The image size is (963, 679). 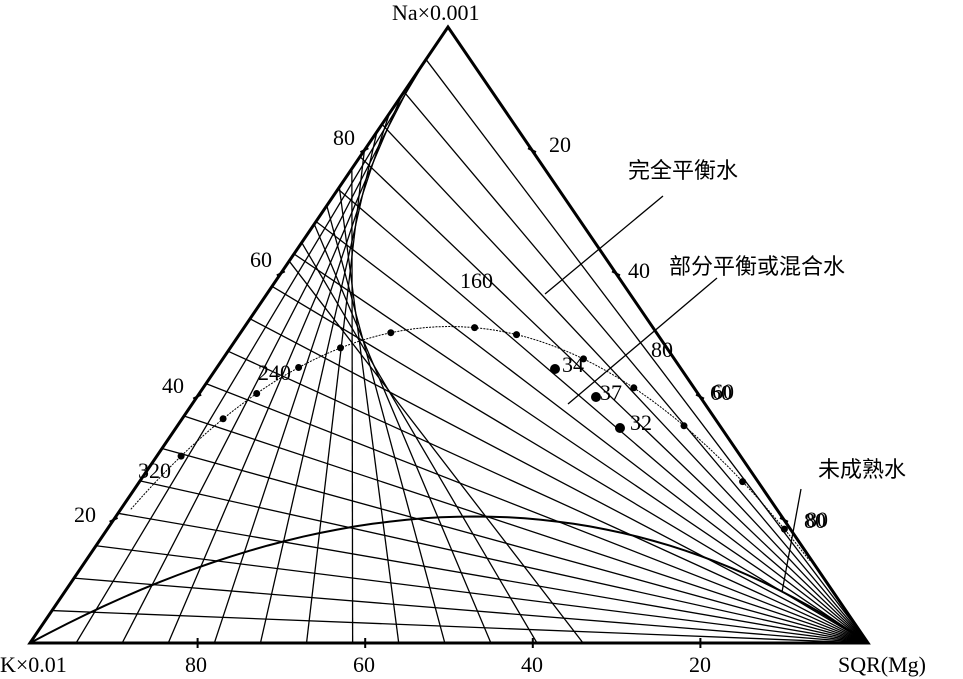 What do you see at coordinates (641, 422) in the screenshot?
I see `sample-label: 32` at bounding box center [641, 422].